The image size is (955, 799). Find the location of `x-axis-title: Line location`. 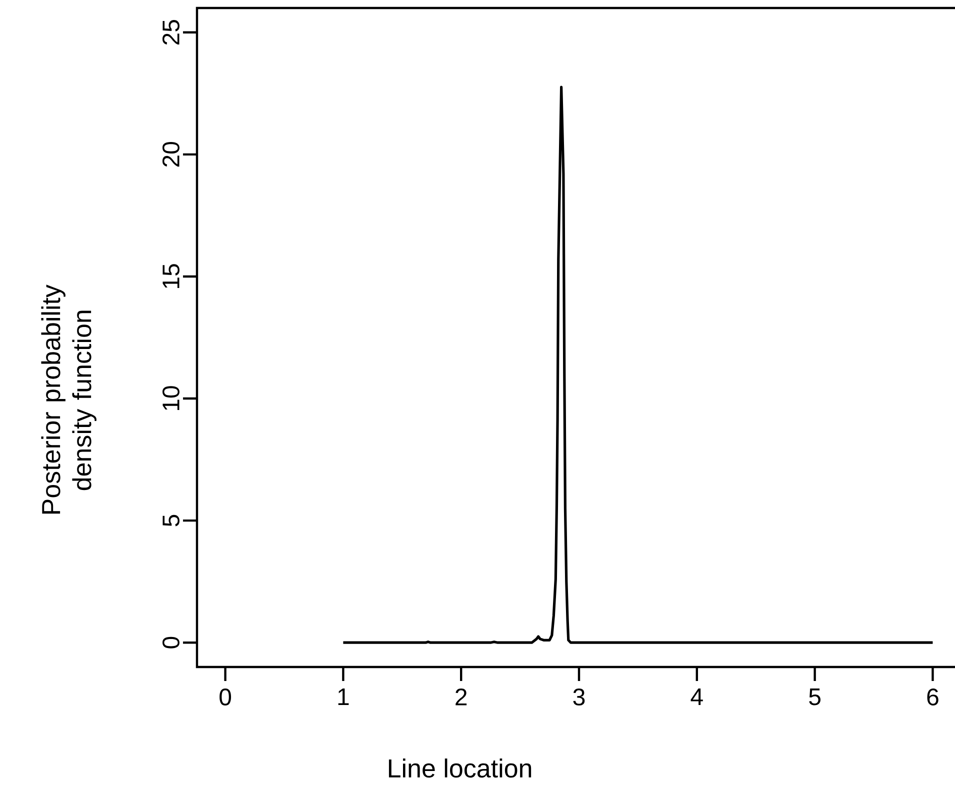

x-axis-title: Line location is located at coordinates (460, 768).